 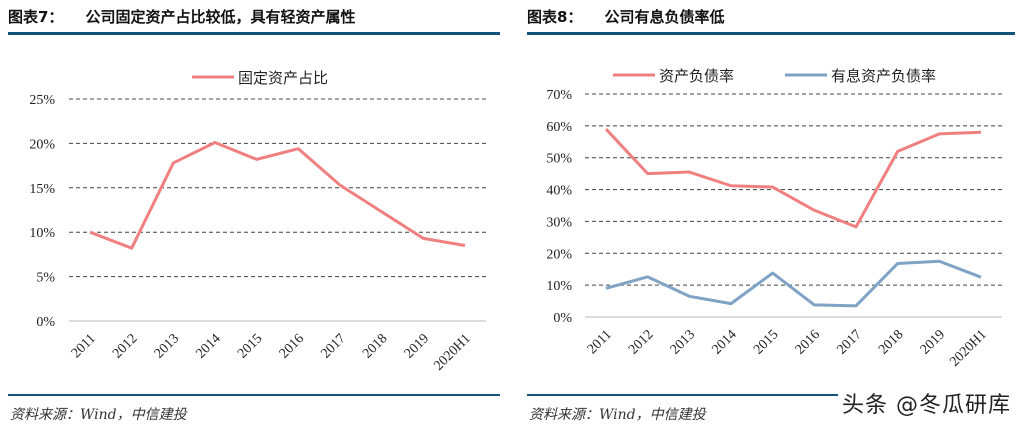 What do you see at coordinates (559, 159) in the screenshot?
I see `right-y-tick-label: 50%` at bounding box center [559, 159].